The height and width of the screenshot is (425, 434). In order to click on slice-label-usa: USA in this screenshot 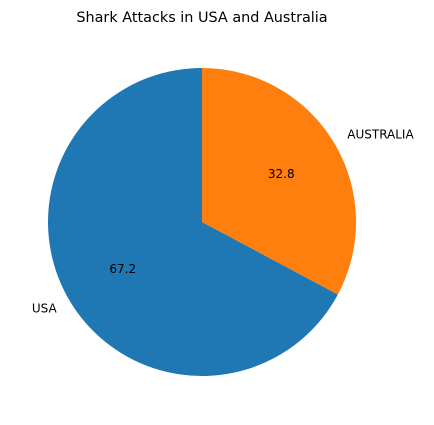, I will do `click(45, 309)`.